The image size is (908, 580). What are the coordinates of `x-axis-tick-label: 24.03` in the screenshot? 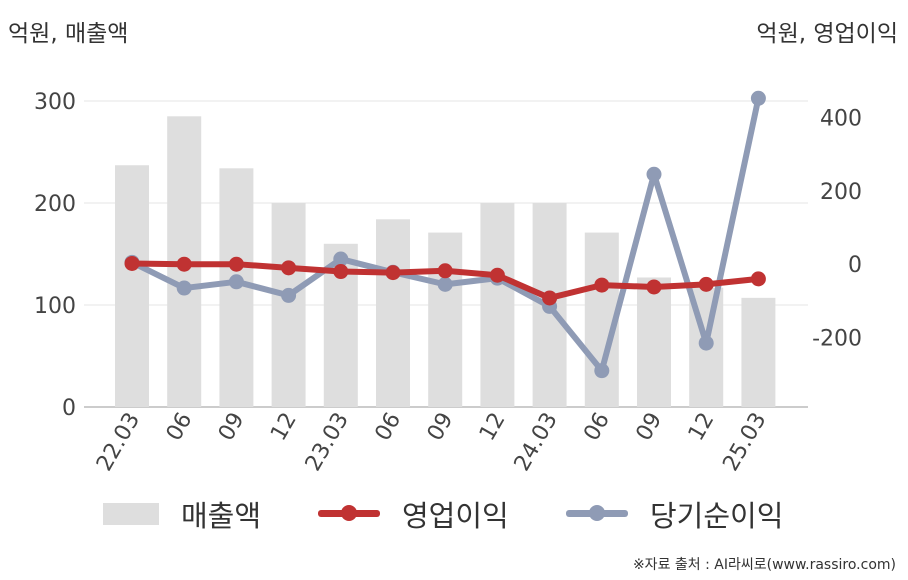 It's located at (536, 442).